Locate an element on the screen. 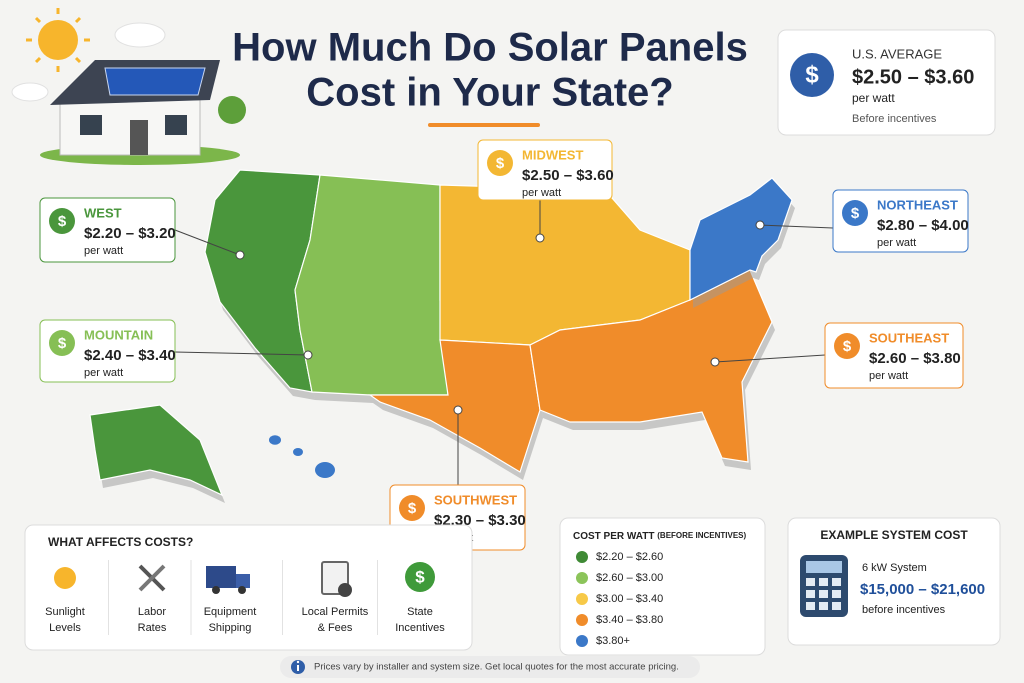 The image size is (1024, 683). us-average-label: U.S. AVERAGE is located at coordinates (897, 53).